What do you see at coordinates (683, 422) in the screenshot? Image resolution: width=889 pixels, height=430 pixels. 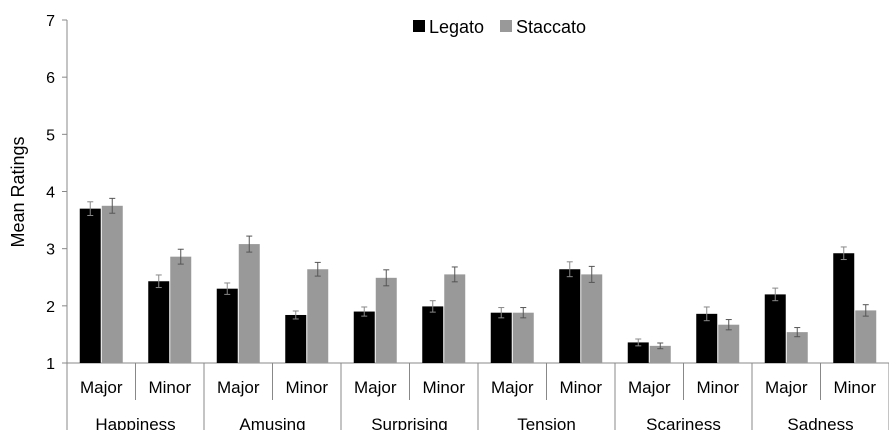 I see `group-label: Scariness` at bounding box center [683, 422].